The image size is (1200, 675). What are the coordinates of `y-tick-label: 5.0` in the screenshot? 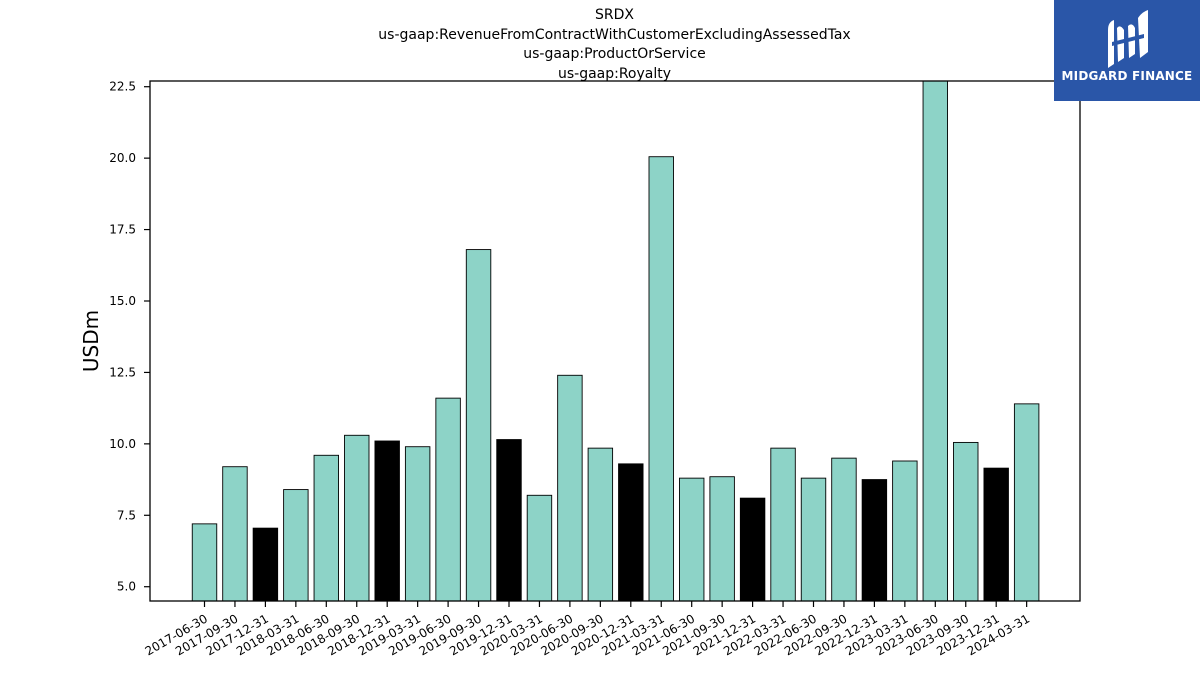 It's located at (126, 587).